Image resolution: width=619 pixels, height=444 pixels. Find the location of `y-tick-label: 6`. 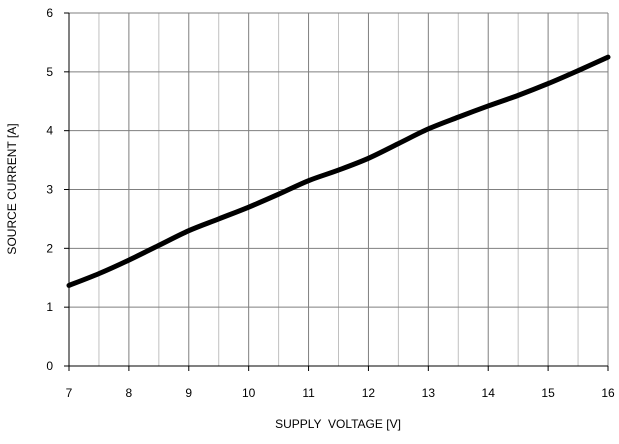

y-tick-label: 6 is located at coordinates (49, 13).